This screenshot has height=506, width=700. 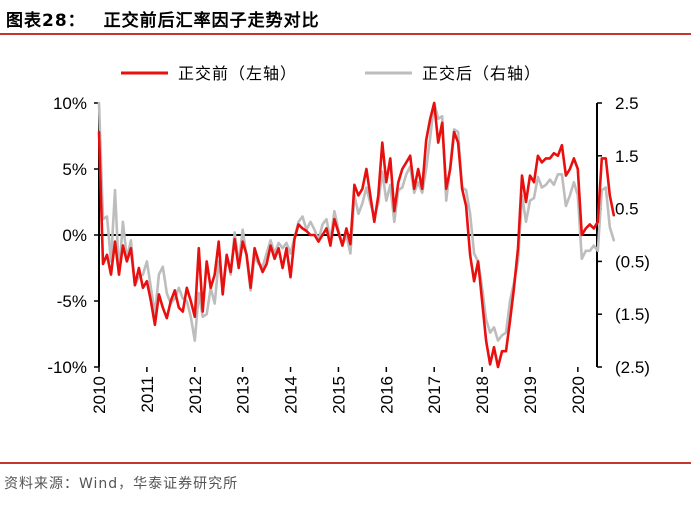 I want to click on x-tick-label: 2019, so click(x=530, y=395).